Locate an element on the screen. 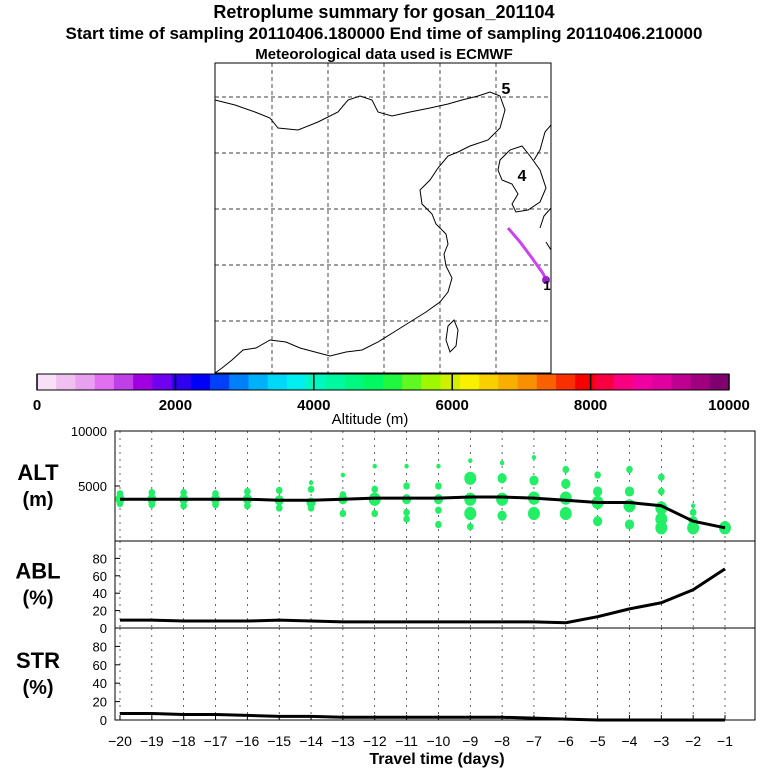 The height and width of the screenshot is (768, 768). x-tick-label: −19 is located at coordinates (152, 741).